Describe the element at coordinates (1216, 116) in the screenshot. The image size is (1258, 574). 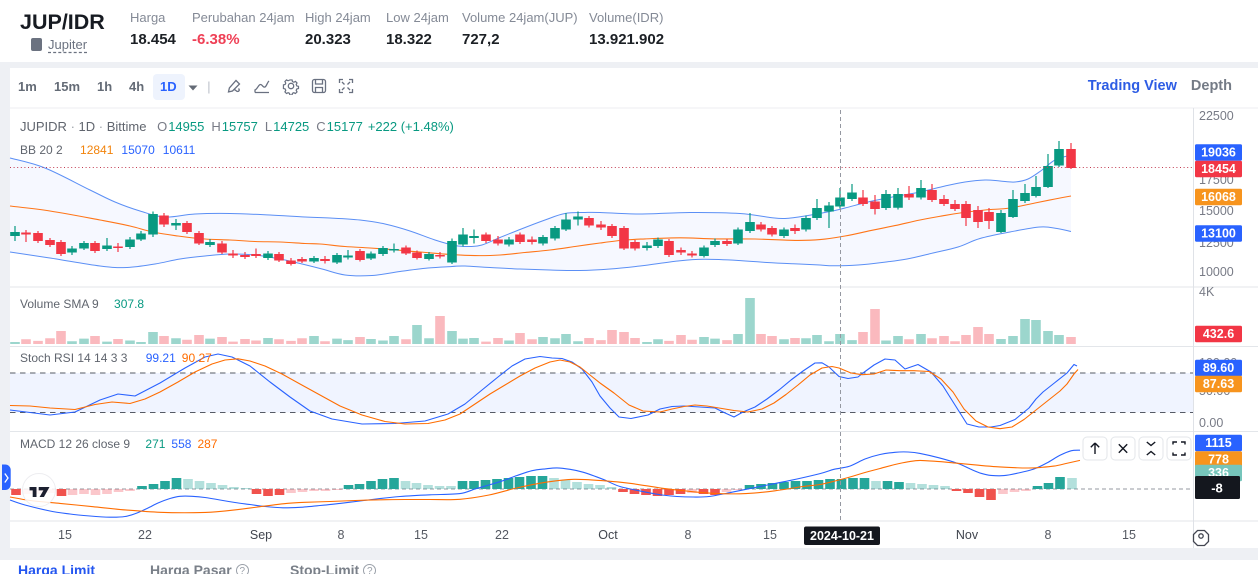
I see `svg-text: 22500` at that location.